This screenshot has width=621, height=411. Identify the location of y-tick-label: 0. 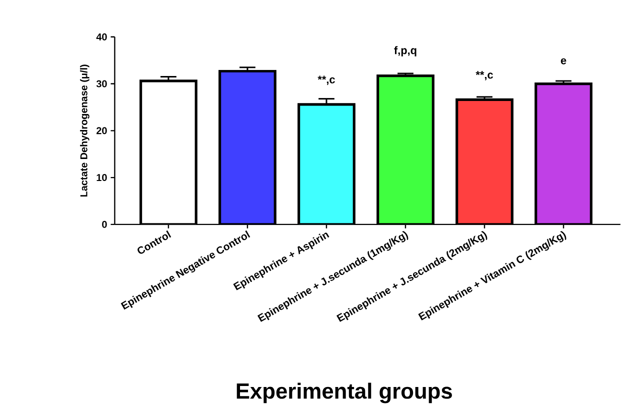
(104, 224).